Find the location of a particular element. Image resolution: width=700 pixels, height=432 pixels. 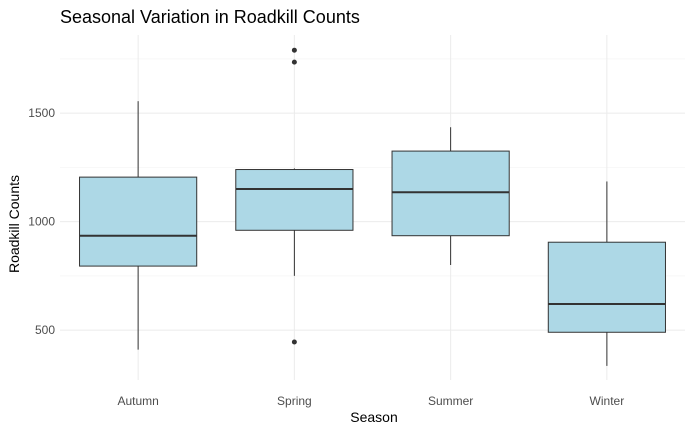

y-tick-label: 1000 is located at coordinates (41, 222).